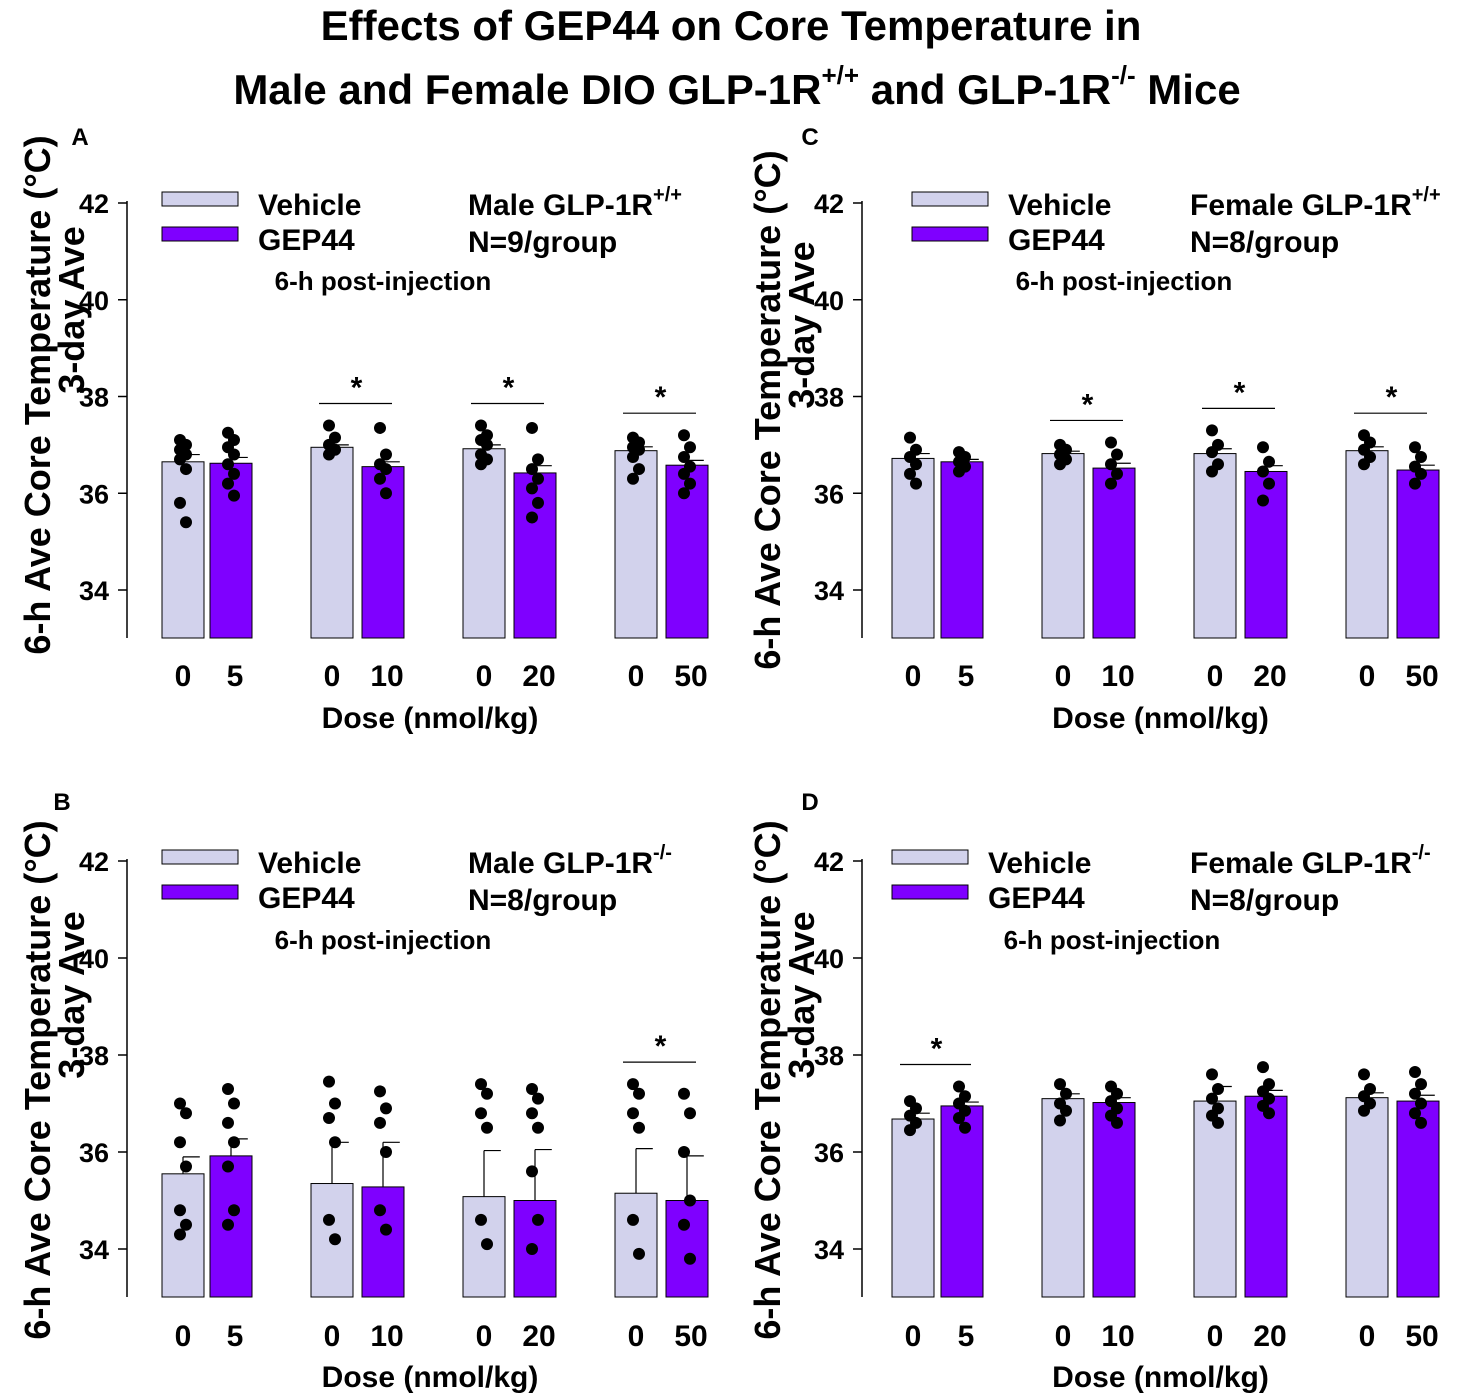 The image size is (1476, 1398). Describe the element at coordinates (383, 281) in the screenshot. I see `timepoint-note: 6-h post-injection` at that location.